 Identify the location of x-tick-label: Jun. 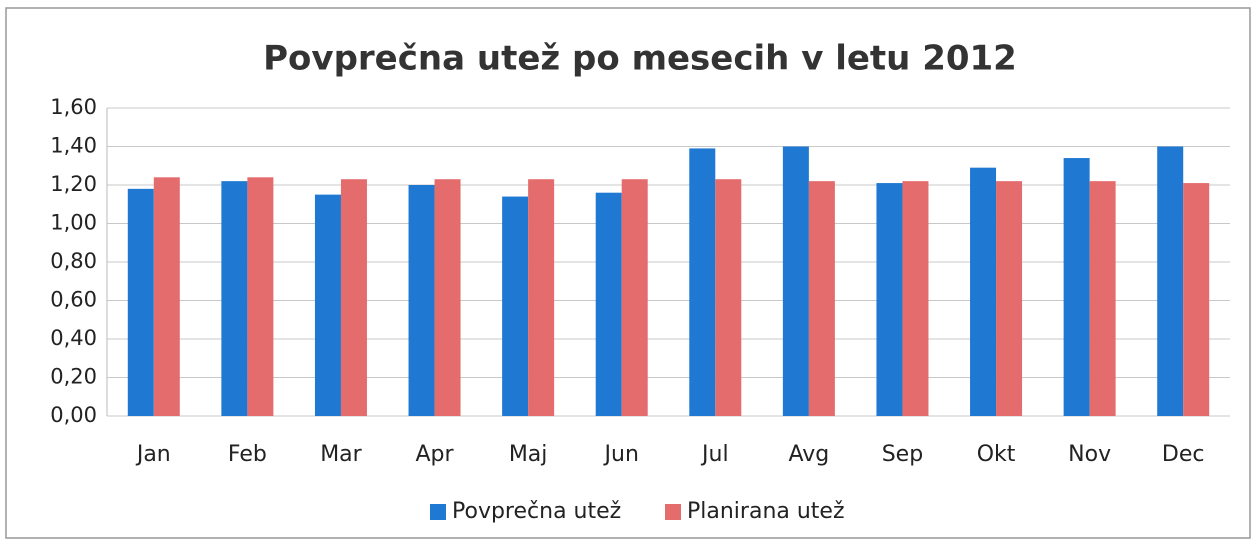
(621, 454).